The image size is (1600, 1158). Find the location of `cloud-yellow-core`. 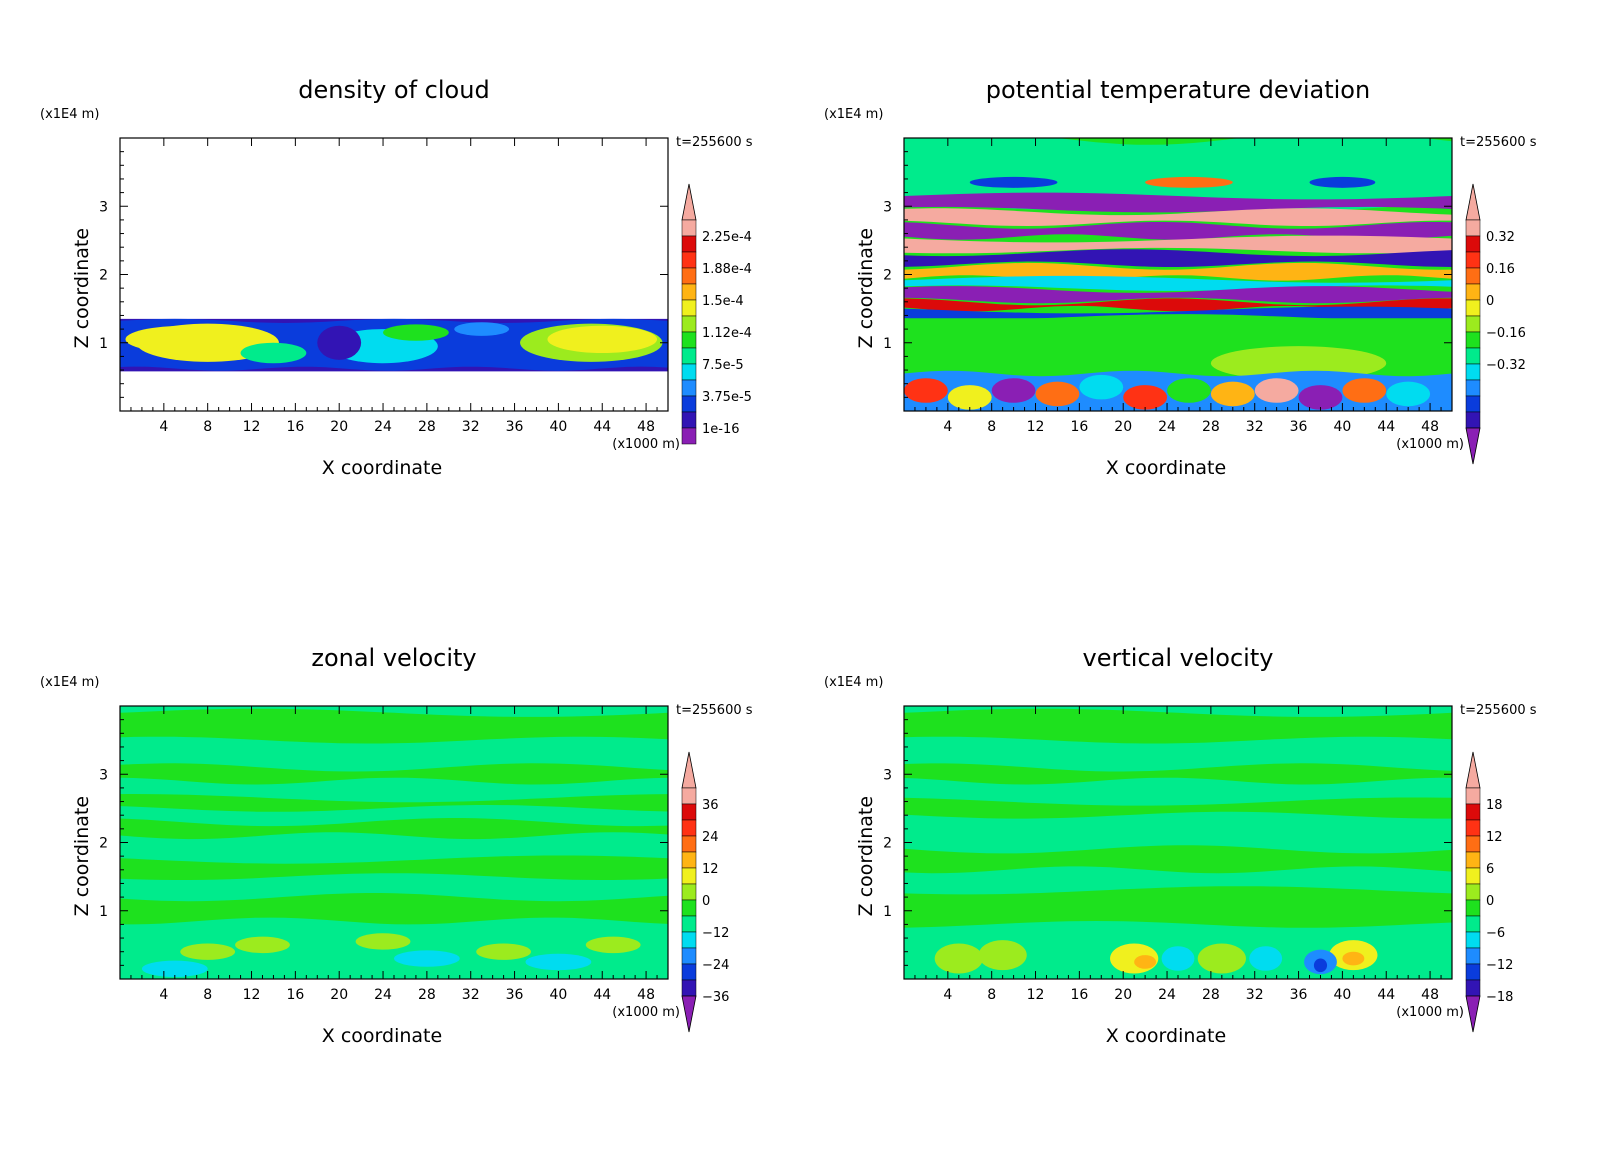

cloud-yellow-core is located at coordinates (186, 339).